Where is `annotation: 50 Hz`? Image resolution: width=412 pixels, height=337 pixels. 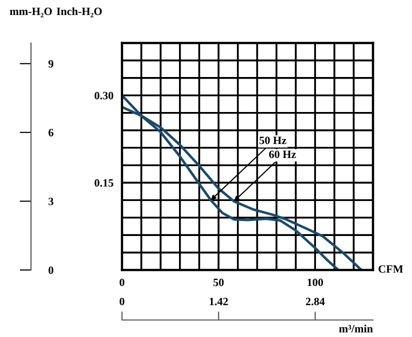 annotation: 50 Hz is located at coordinates (273, 140).